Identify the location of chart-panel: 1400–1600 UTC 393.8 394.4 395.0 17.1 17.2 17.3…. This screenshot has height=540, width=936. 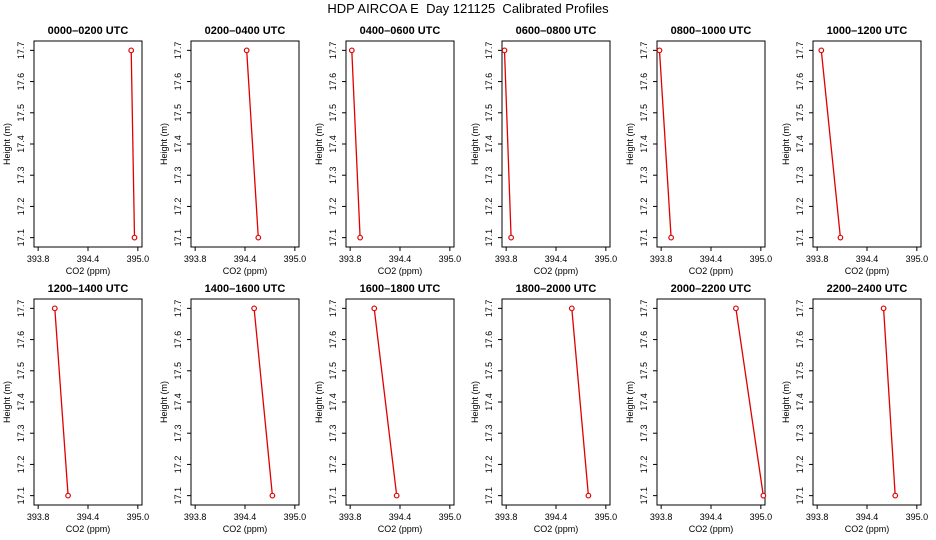
(232, 408).